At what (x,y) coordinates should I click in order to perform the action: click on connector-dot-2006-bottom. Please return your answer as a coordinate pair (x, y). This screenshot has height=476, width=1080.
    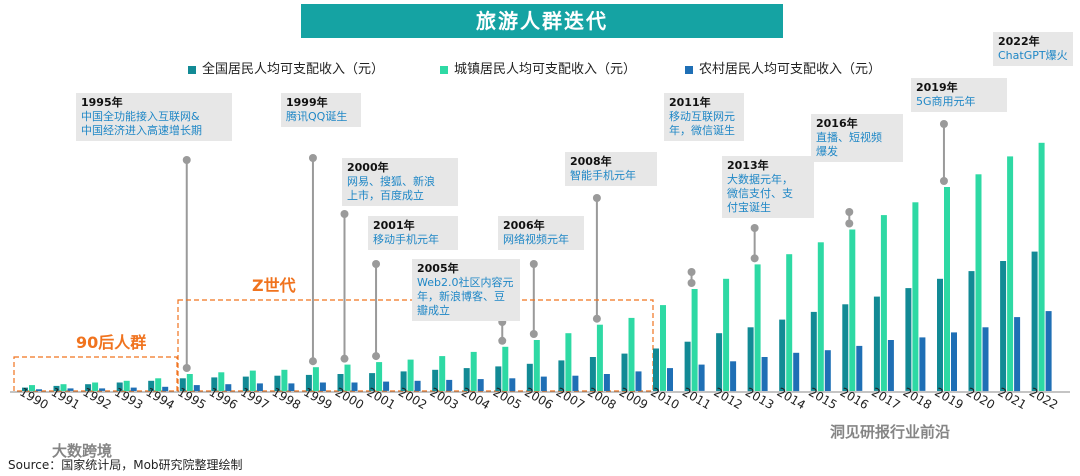
    Looking at the image, I should click on (533, 334).